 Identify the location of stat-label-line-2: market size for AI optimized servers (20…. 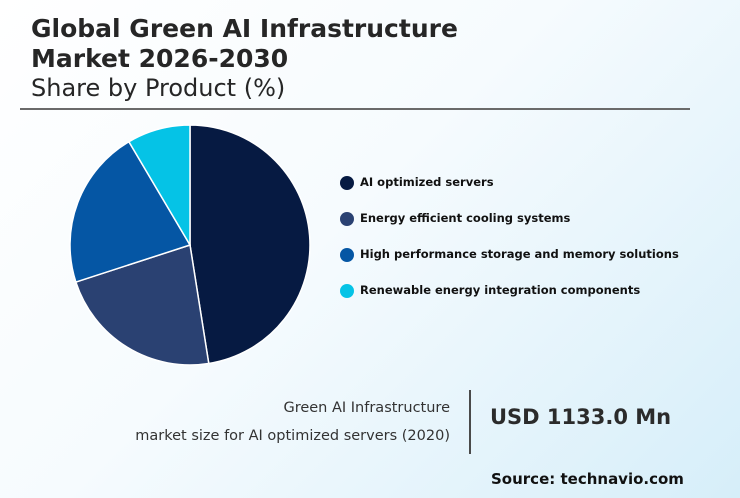
(292, 436).